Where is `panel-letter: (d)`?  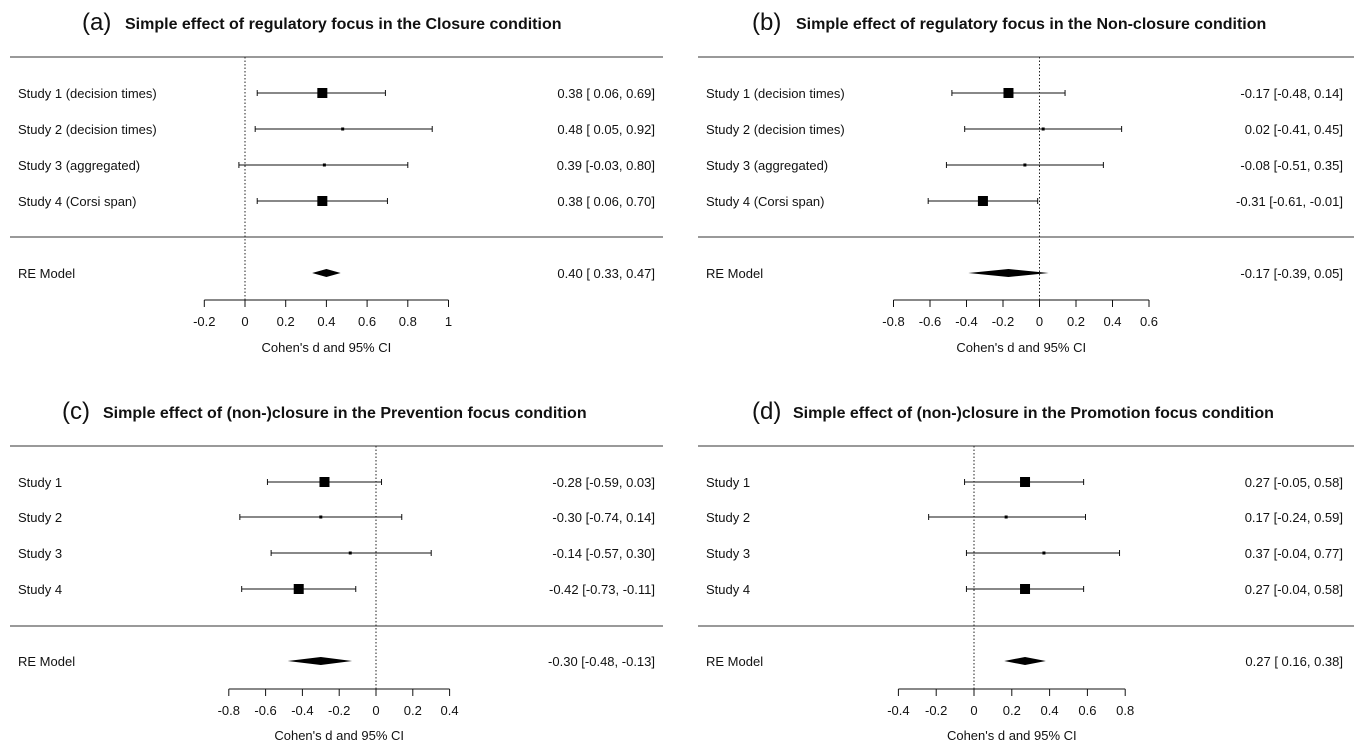
panel-letter: (d) is located at coordinates (766, 411).